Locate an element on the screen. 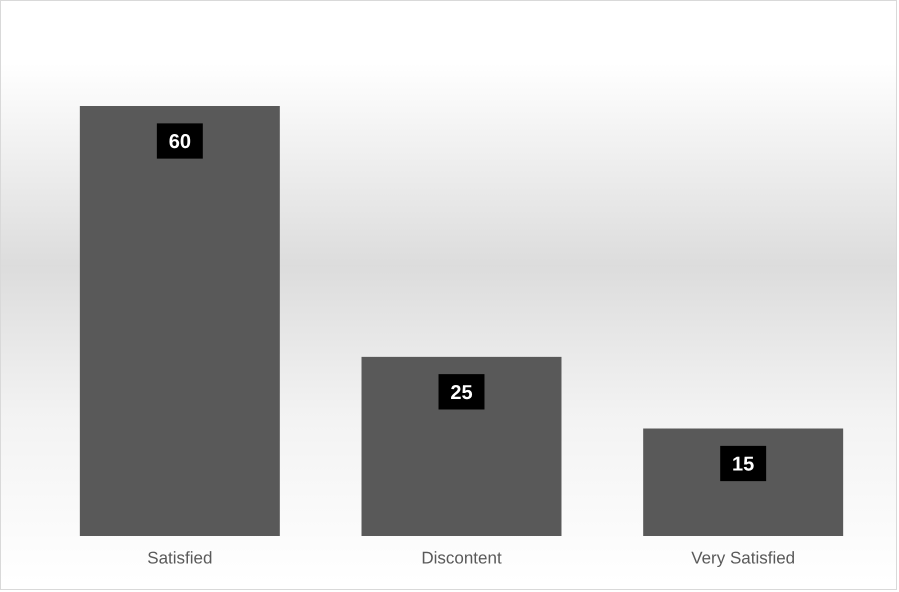  data-label: 15 is located at coordinates (743, 465).